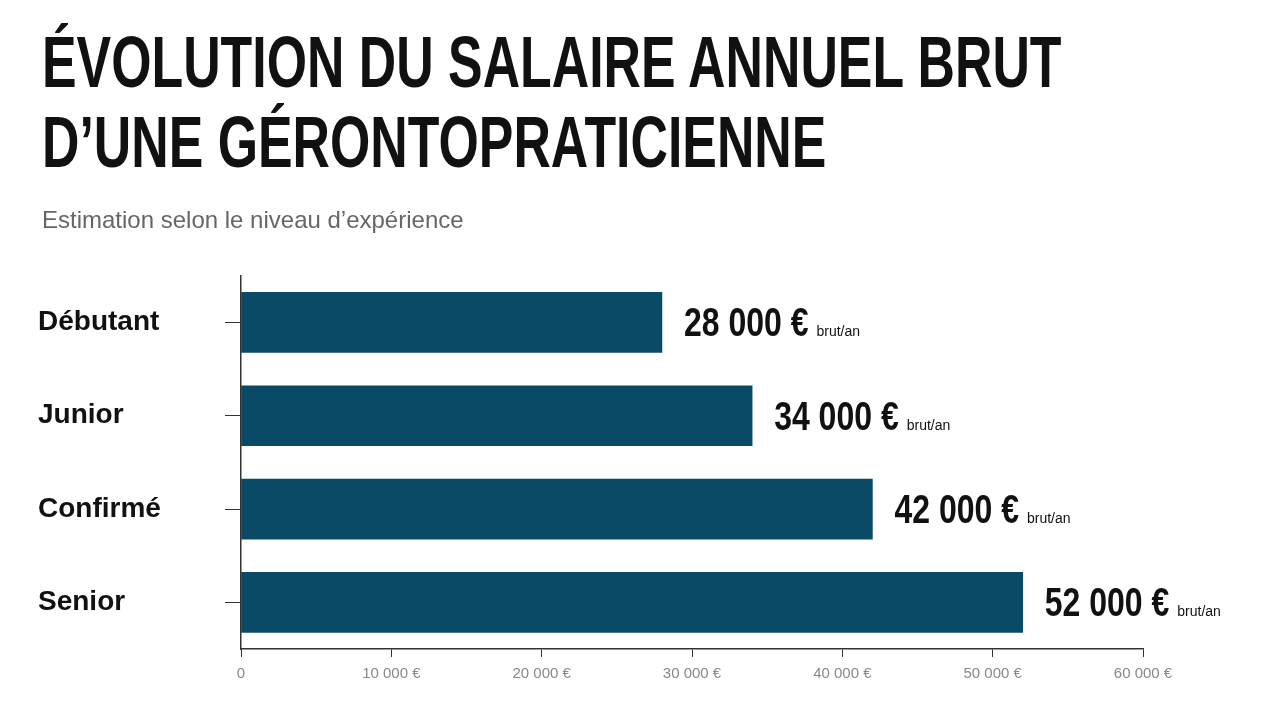 Image resolution: width=1280 pixels, height=702 pixels. I want to click on data-label: 28 000 € brut/an, so click(772, 323).